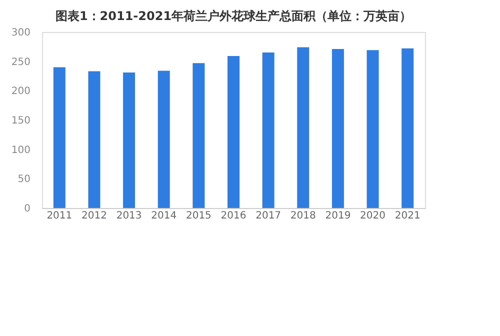 The image size is (500, 336). What do you see at coordinates (59, 216) in the screenshot?
I see `x-tick-label: 2011` at bounding box center [59, 216].